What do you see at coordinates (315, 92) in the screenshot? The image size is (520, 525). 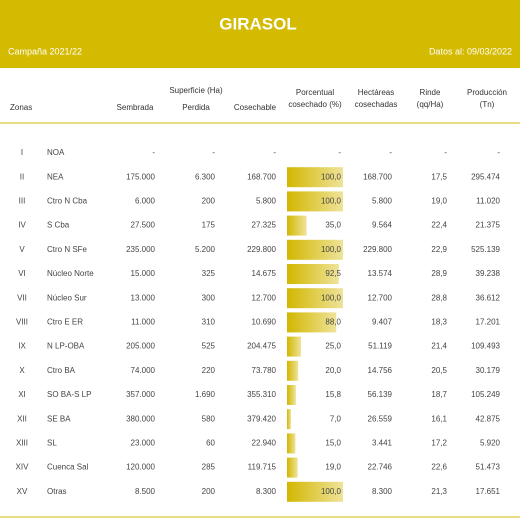 I see `column-header: Porcentual` at bounding box center [315, 92].